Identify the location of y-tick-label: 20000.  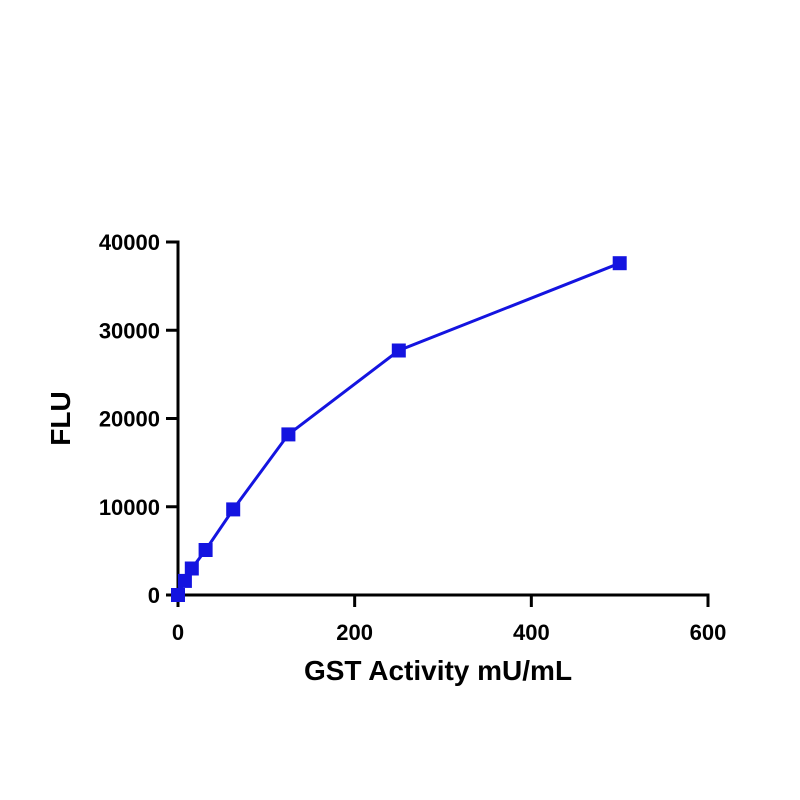
(129, 419).